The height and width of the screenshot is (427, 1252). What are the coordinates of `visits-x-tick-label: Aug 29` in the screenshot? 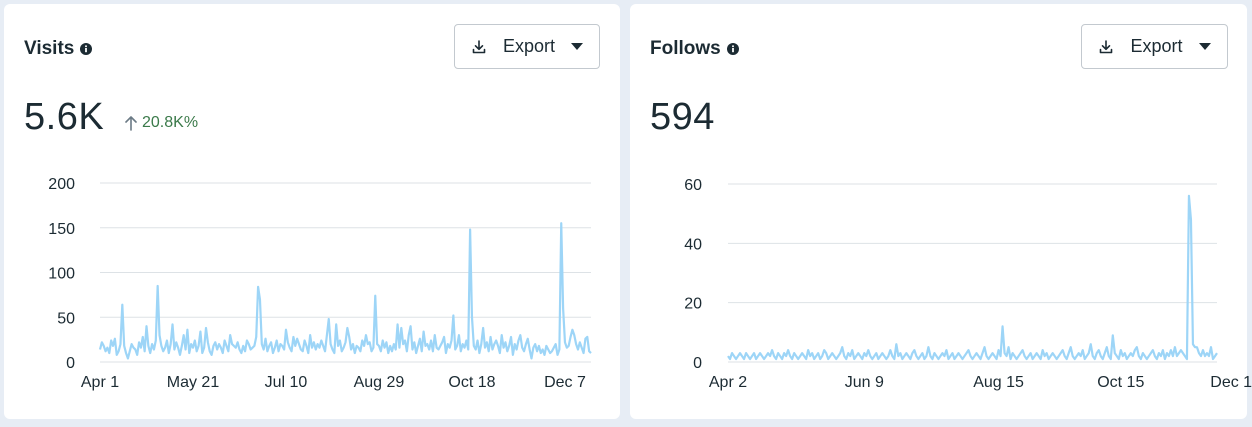 It's located at (379, 382).